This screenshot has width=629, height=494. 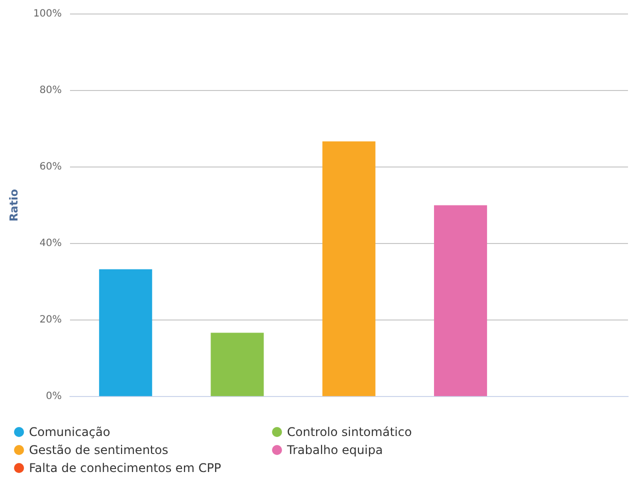 What do you see at coordinates (51, 167) in the screenshot?
I see `y-tick-label: 60%` at bounding box center [51, 167].